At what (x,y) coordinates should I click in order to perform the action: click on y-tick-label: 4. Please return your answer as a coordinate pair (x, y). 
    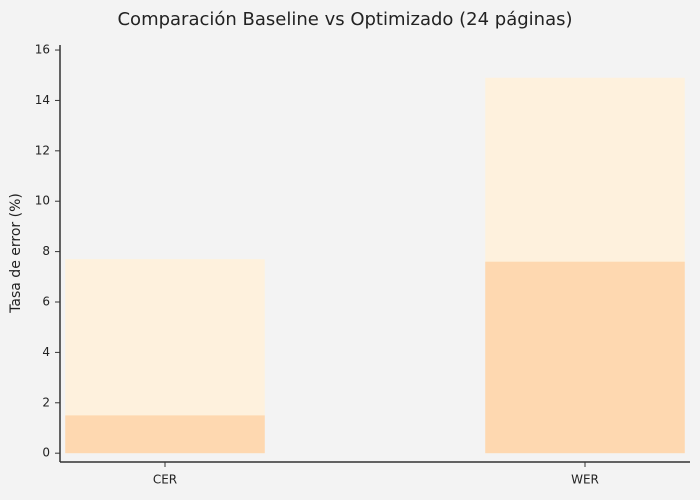
    Looking at the image, I should click on (46, 352).